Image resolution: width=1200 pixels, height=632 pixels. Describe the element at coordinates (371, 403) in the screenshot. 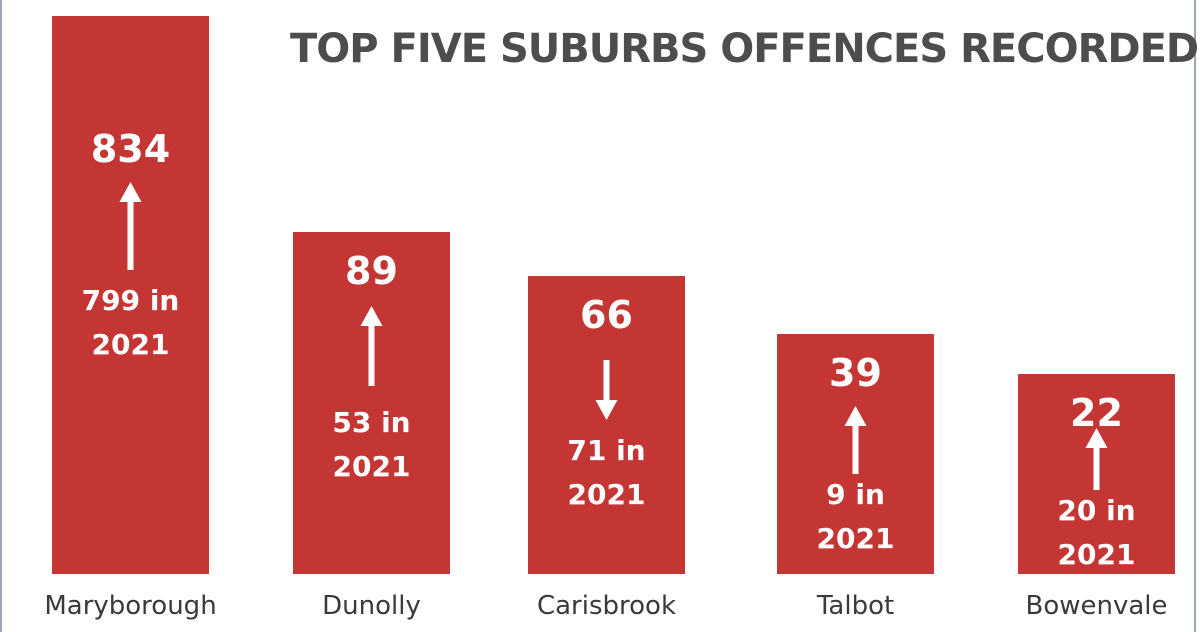

I see `bar-dunolly` at that location.